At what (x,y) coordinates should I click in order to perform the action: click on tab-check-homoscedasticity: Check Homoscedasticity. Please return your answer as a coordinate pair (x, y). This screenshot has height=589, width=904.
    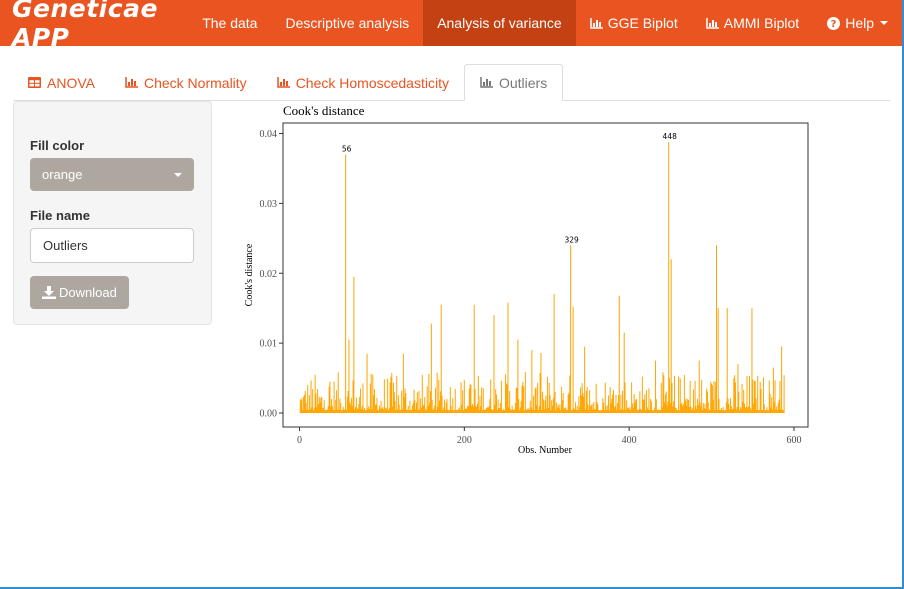
    Looking at the image, I should click on (363, 82).